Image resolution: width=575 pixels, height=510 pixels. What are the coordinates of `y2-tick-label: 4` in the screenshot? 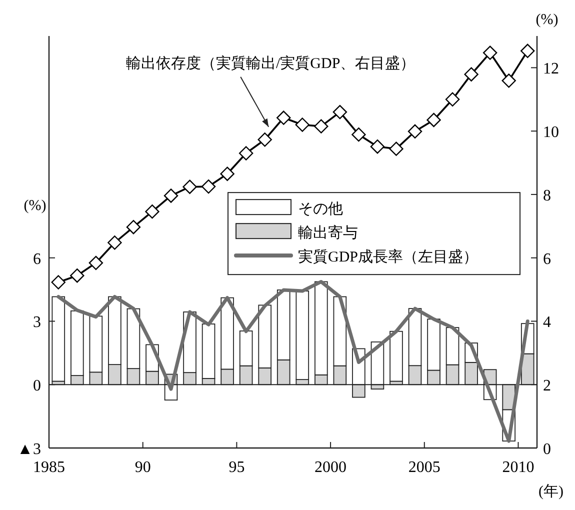 It's located at (547, 323).